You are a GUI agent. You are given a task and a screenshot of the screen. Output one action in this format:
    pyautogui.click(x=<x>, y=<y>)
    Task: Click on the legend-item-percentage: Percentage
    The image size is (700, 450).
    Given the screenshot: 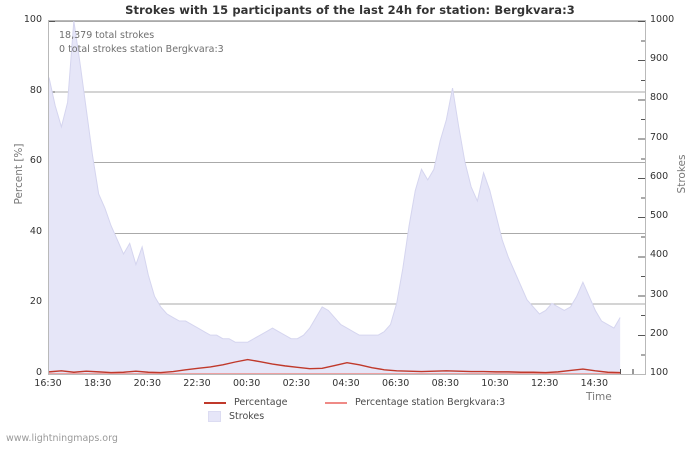 What is the action you would take?
    pyautogui.click(x=245, y=402)
    